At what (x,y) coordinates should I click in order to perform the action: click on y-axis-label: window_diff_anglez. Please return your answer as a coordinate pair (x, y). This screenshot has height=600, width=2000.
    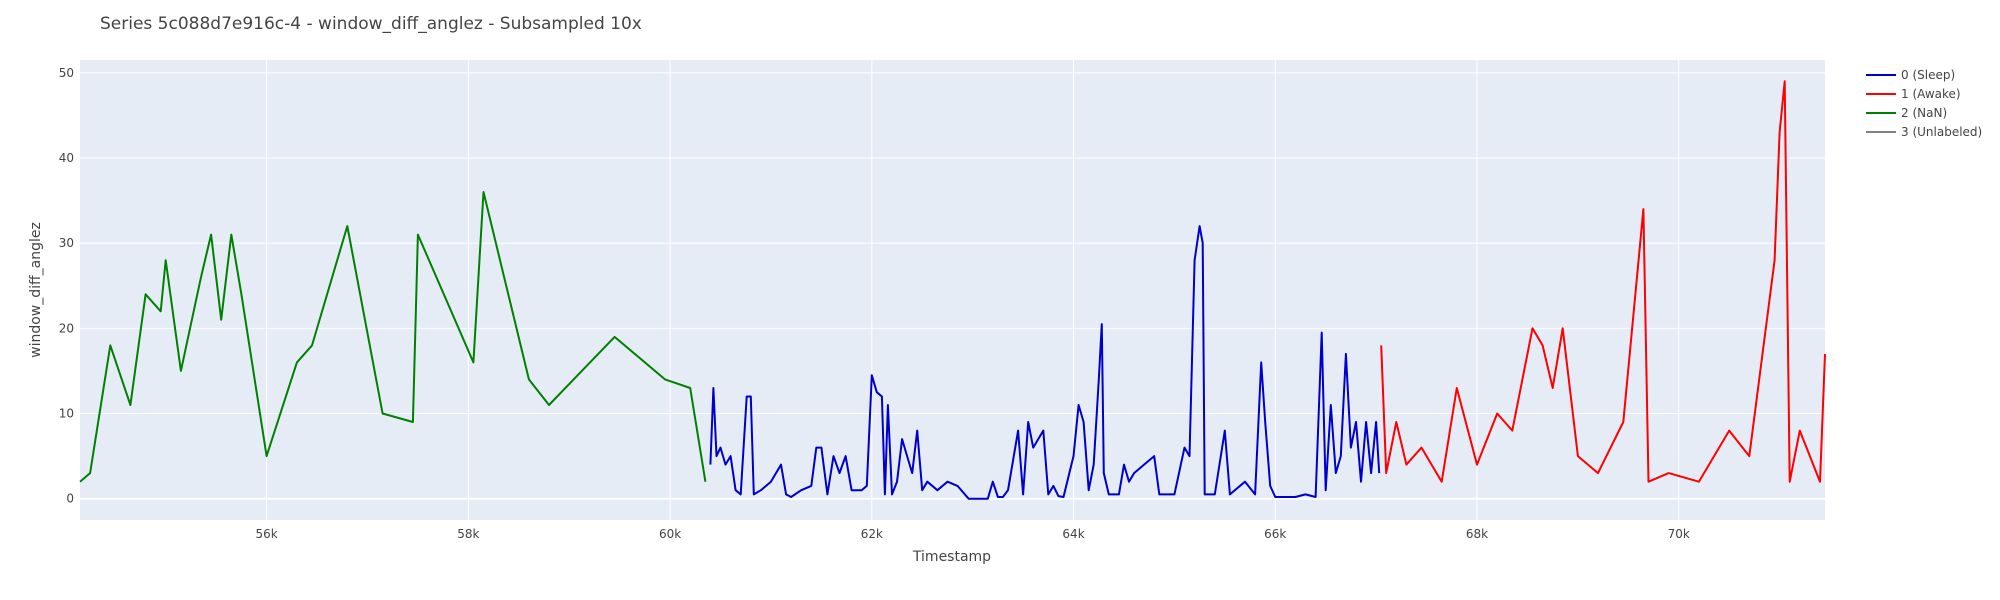
    Looking at the image, I should click on (36, 290).